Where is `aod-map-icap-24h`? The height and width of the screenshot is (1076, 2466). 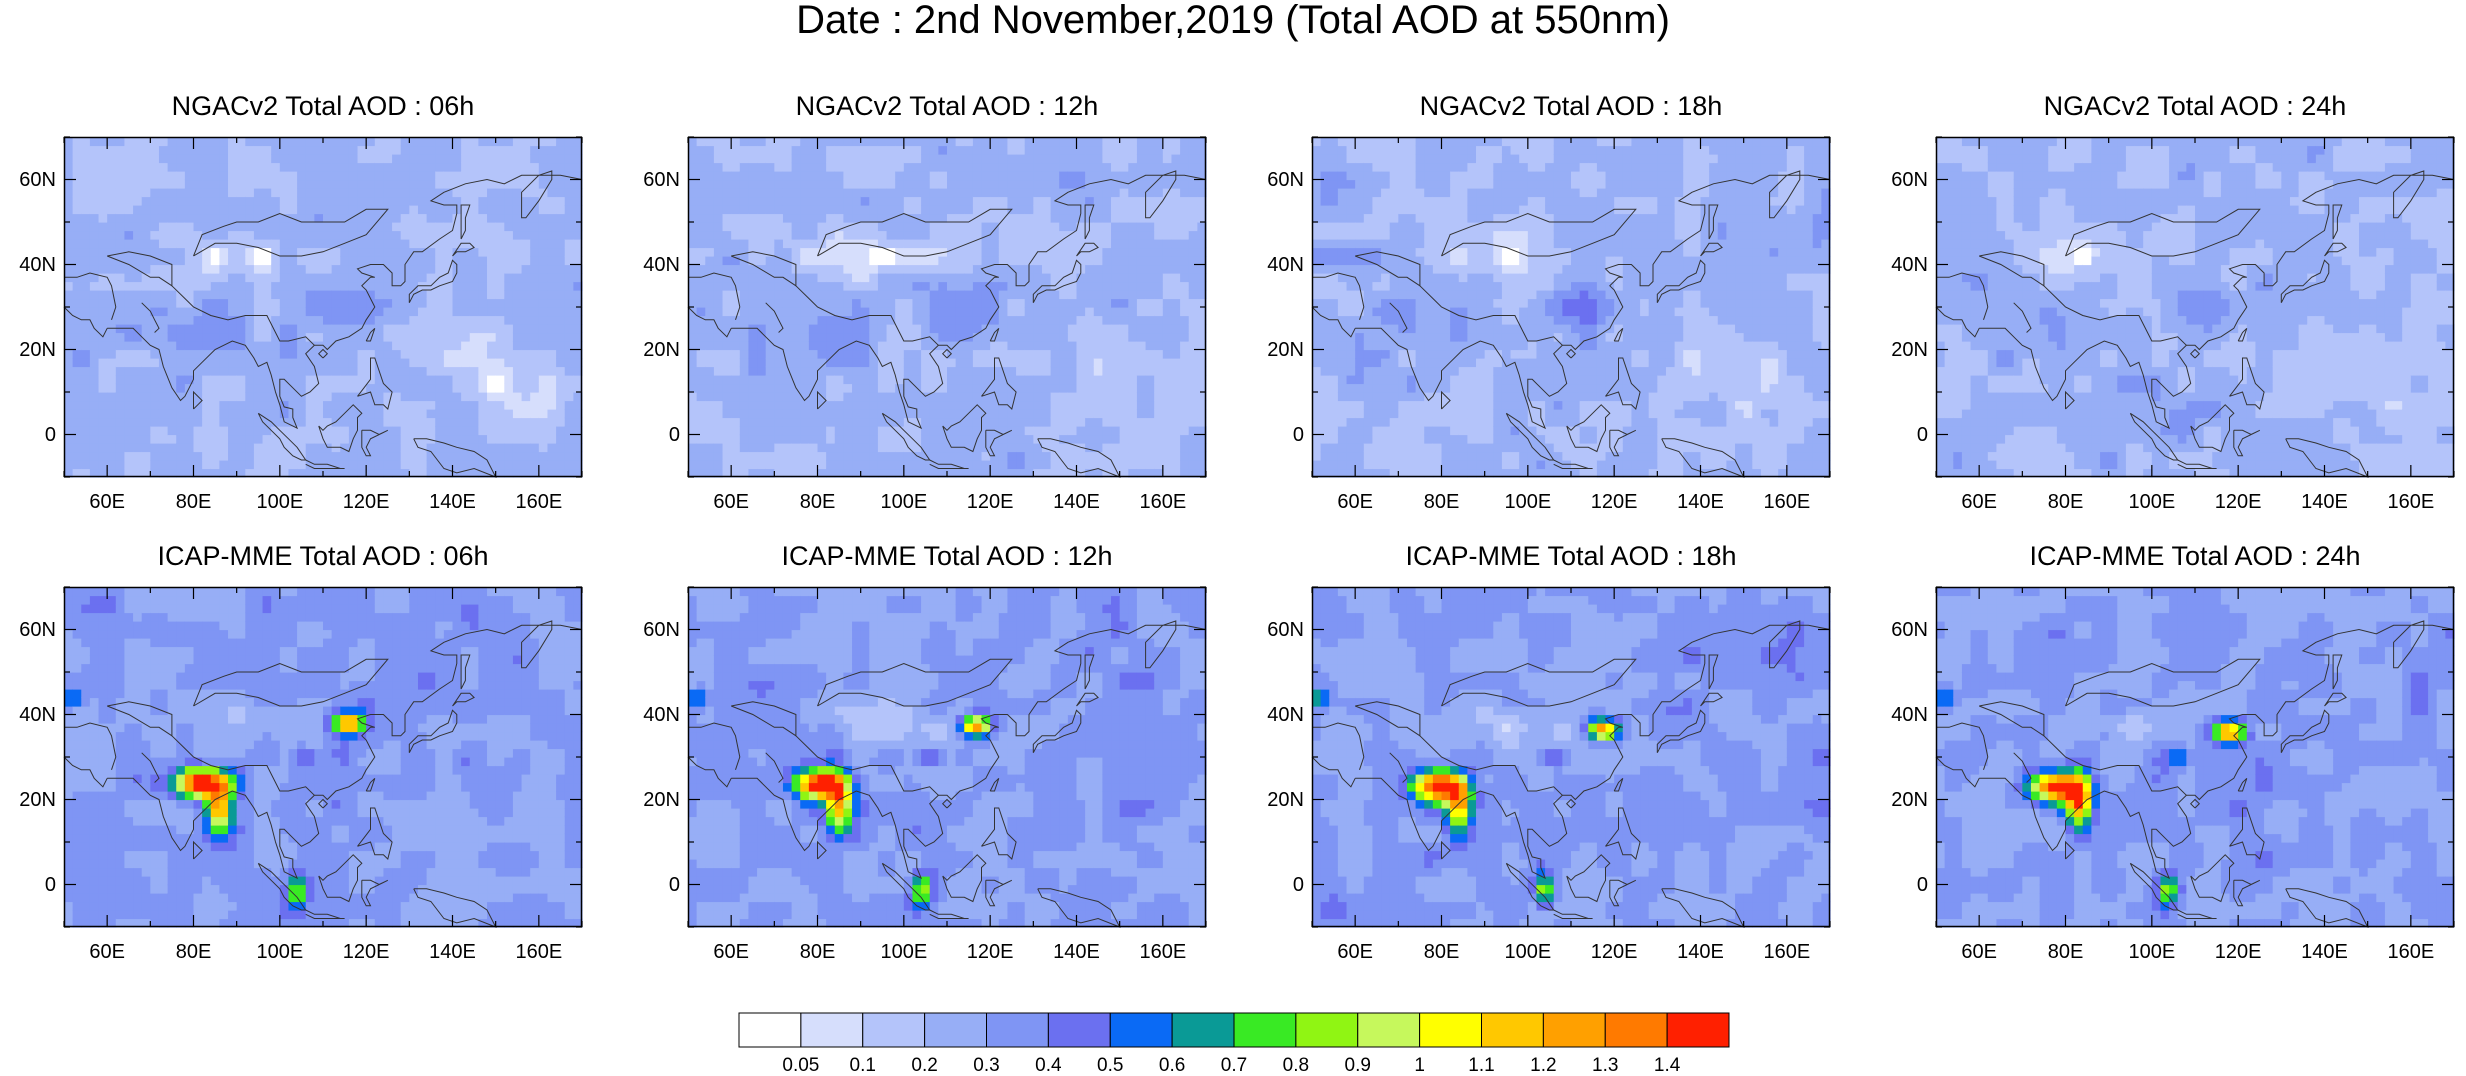 aod-map-icap-24h is located at coordinates (2195, 757).